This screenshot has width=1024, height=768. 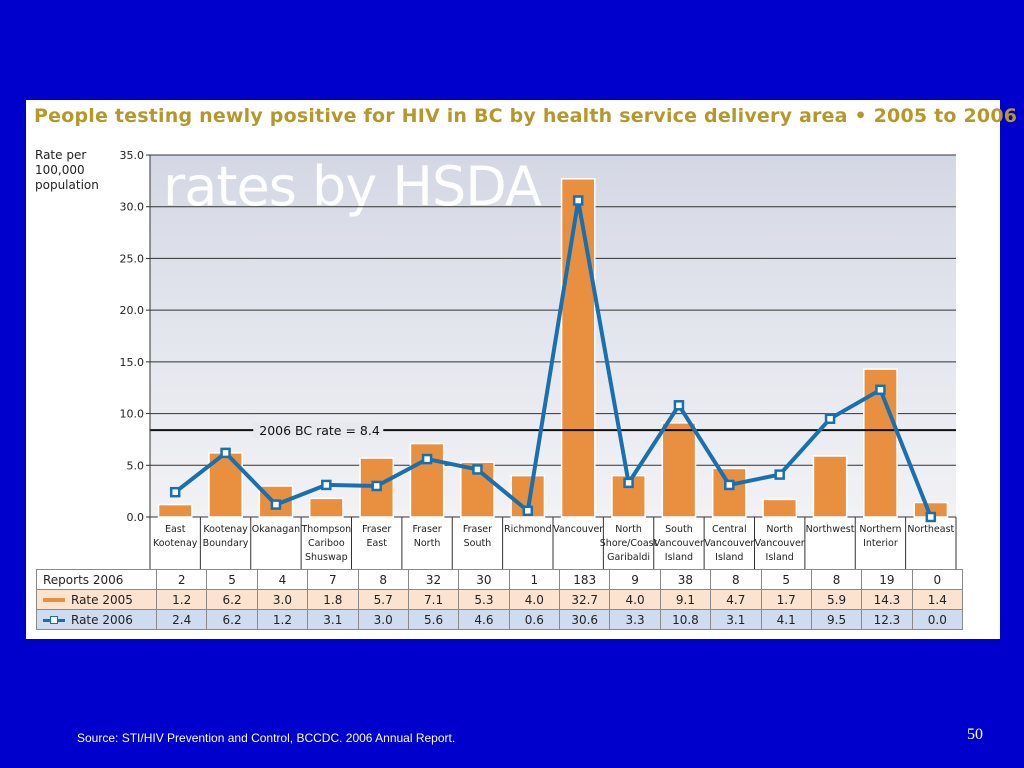 What do you see at coordinates (54, 619) in the screenshot?
I see `legend-line-swatch` at bounding box center [54, 619].